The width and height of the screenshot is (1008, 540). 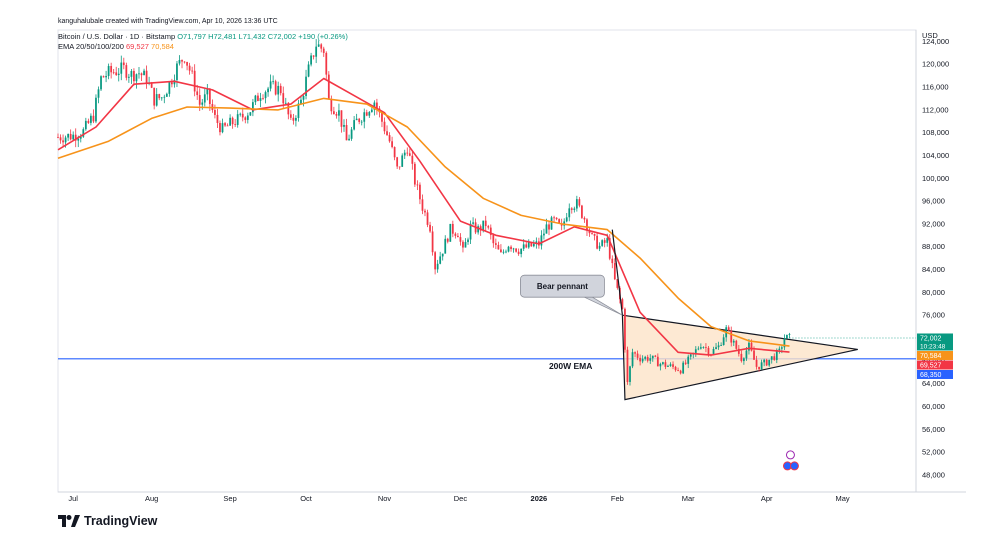 What do you see at coordinates (117, 36) in the screenshot?
I see `symbol-name: Bitcoin / U.S. Dollar · 1D · Bitstamp` at bounding box center [117, 36].